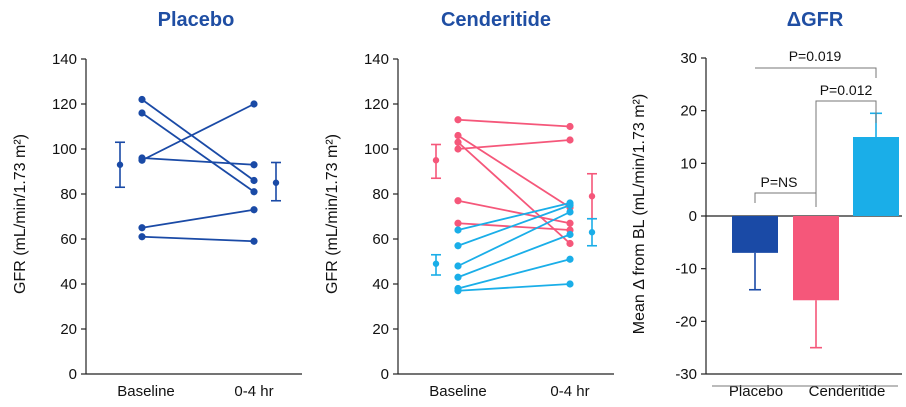 The width and height of the screenshot is (906, 407). What do you see at coordinates (815, 20) in the screenshot?
I see `panel-title-delta-gfr: ΔGFR` at bounding box center [815, 20].